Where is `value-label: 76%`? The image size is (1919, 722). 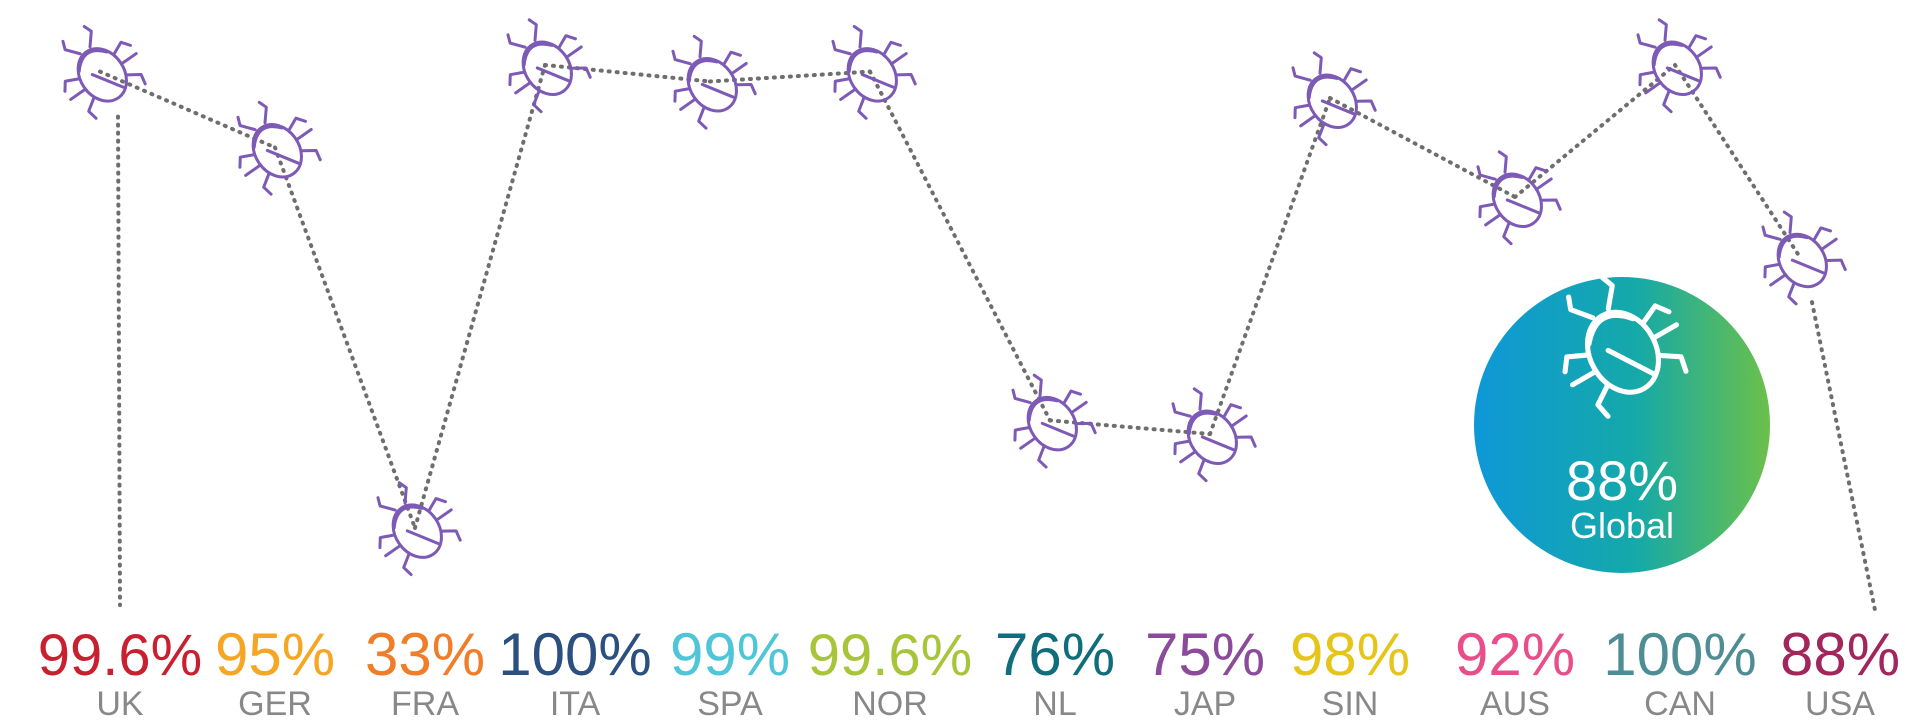
value-label: 76% is located at coordinates (1055, 654).